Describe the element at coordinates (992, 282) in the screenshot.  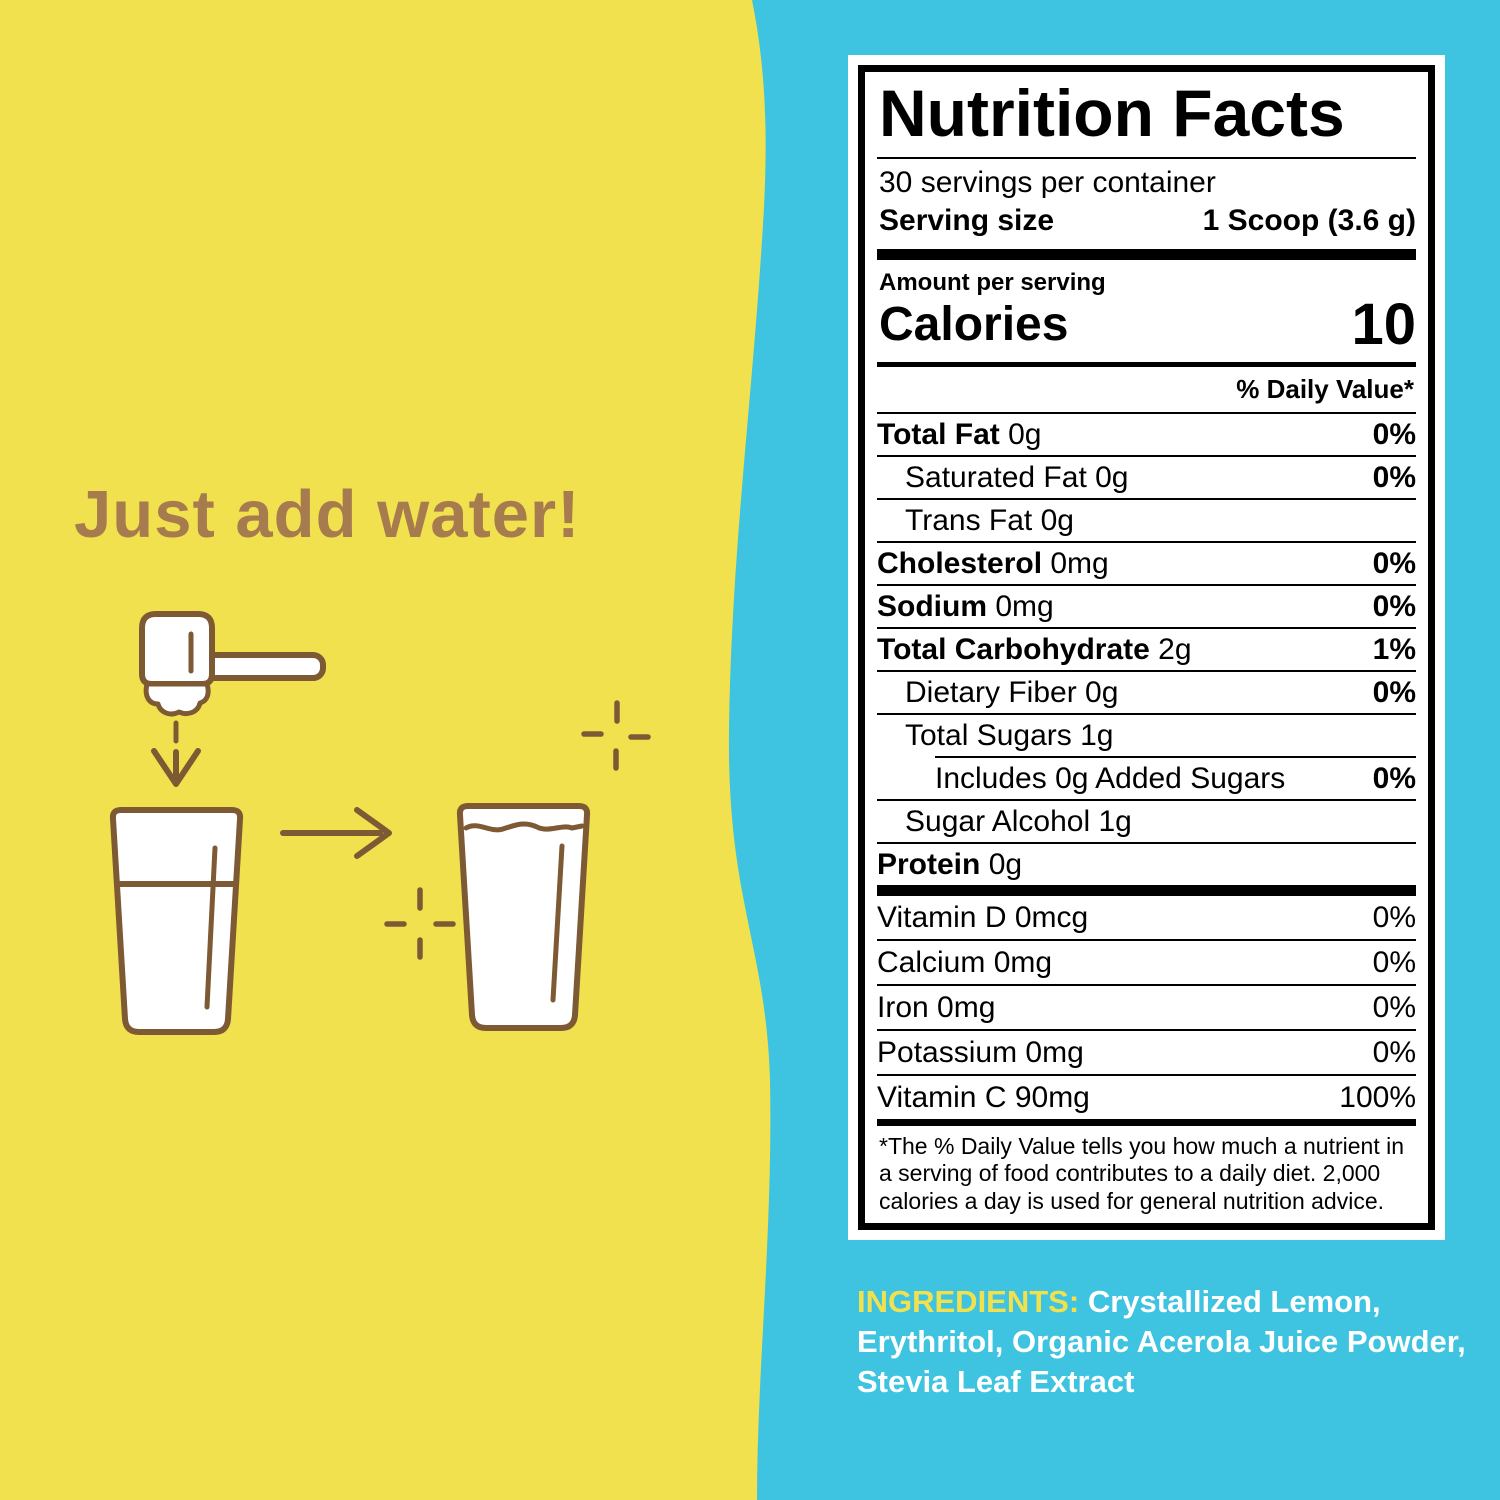
I see `amount-per-serving: Amount per serving` at that location.